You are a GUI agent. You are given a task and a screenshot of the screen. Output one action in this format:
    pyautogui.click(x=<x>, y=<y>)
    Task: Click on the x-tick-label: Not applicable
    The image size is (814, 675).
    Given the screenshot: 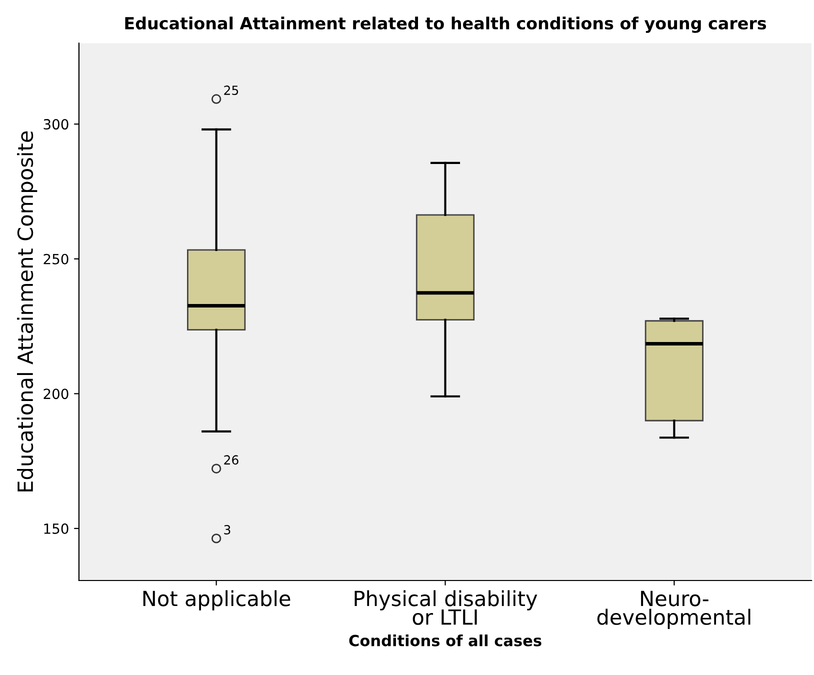 What is the action you would take?
    pyautogui.click(x=216, y=600)
    